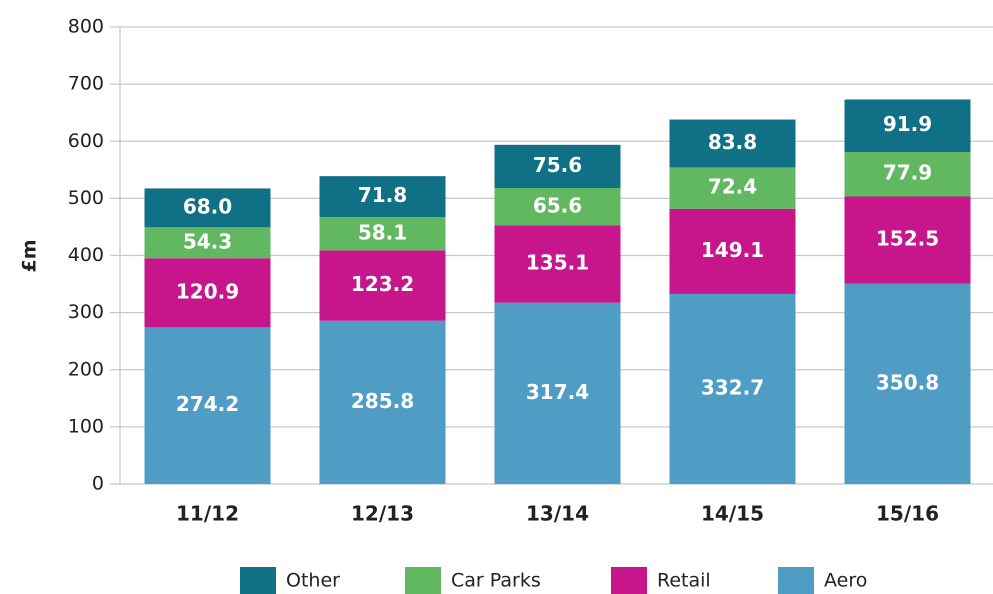  What do you see at coordinates (207, 514) in the screenshot?
I see `x-tick-label: 11/12` at bounding box center [207, 514].